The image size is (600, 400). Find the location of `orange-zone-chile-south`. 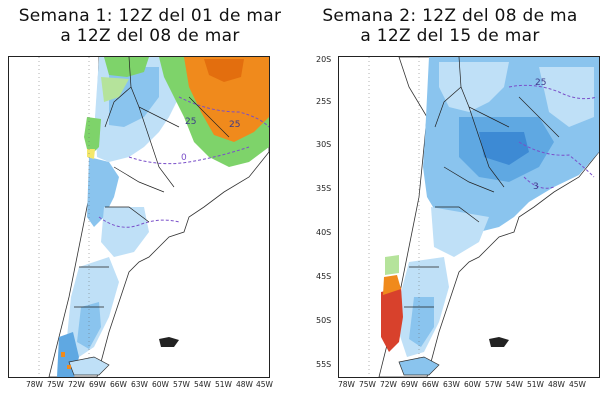

orange-zone-chile-south is located at coordinates (392, 285).